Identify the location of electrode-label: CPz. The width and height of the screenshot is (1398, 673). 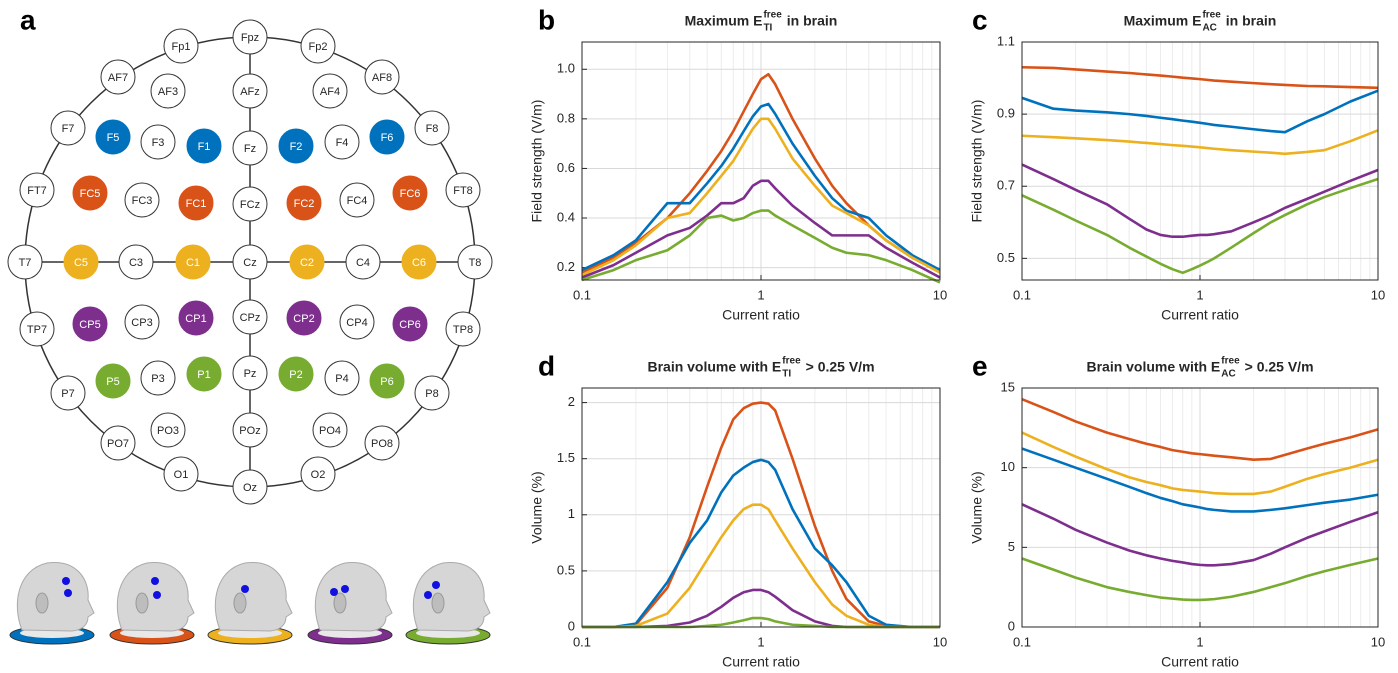
(250, 318).